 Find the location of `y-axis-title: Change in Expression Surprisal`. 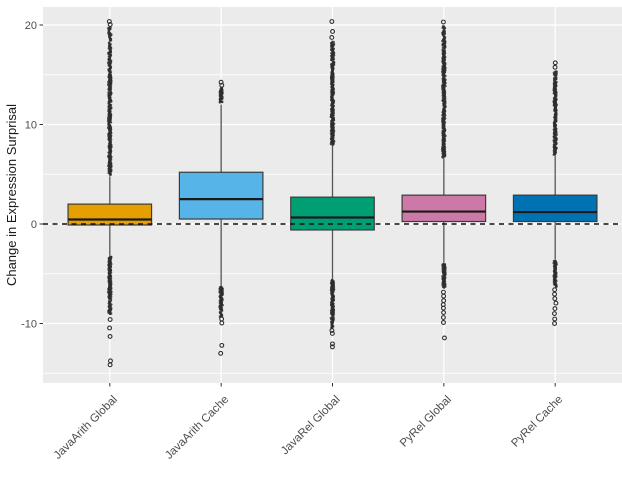

y-axis-title: Change in Expression Surprisal is located at coordinates (11, 195).